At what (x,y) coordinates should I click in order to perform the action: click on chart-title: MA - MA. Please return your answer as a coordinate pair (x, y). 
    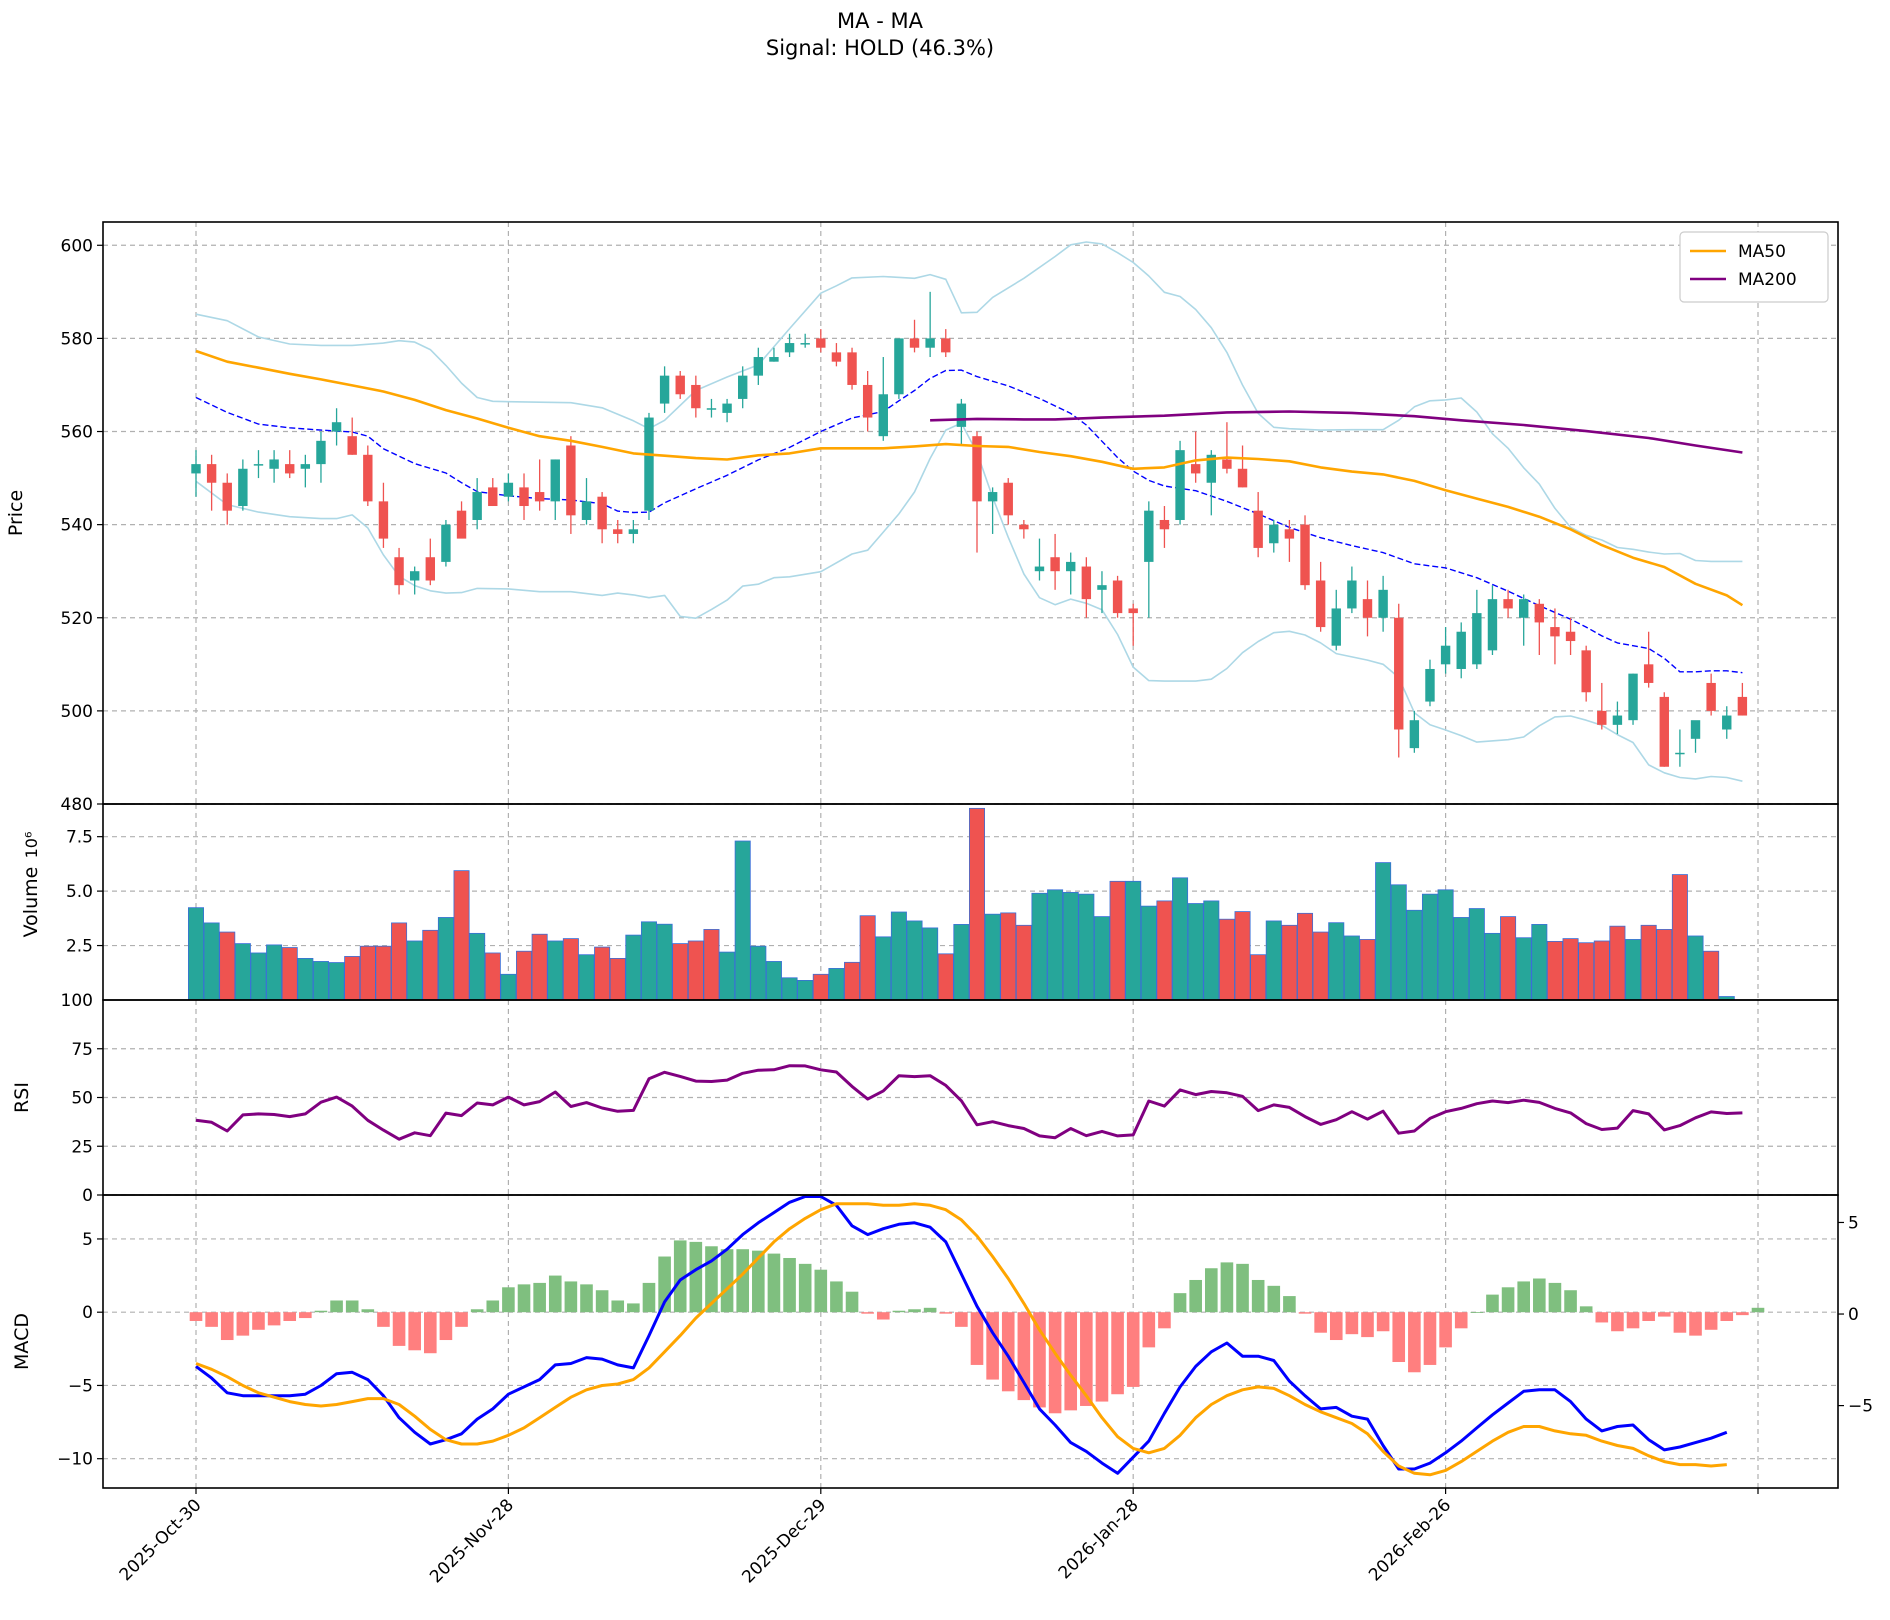
    Looking at the image, I should click on (880, 21).